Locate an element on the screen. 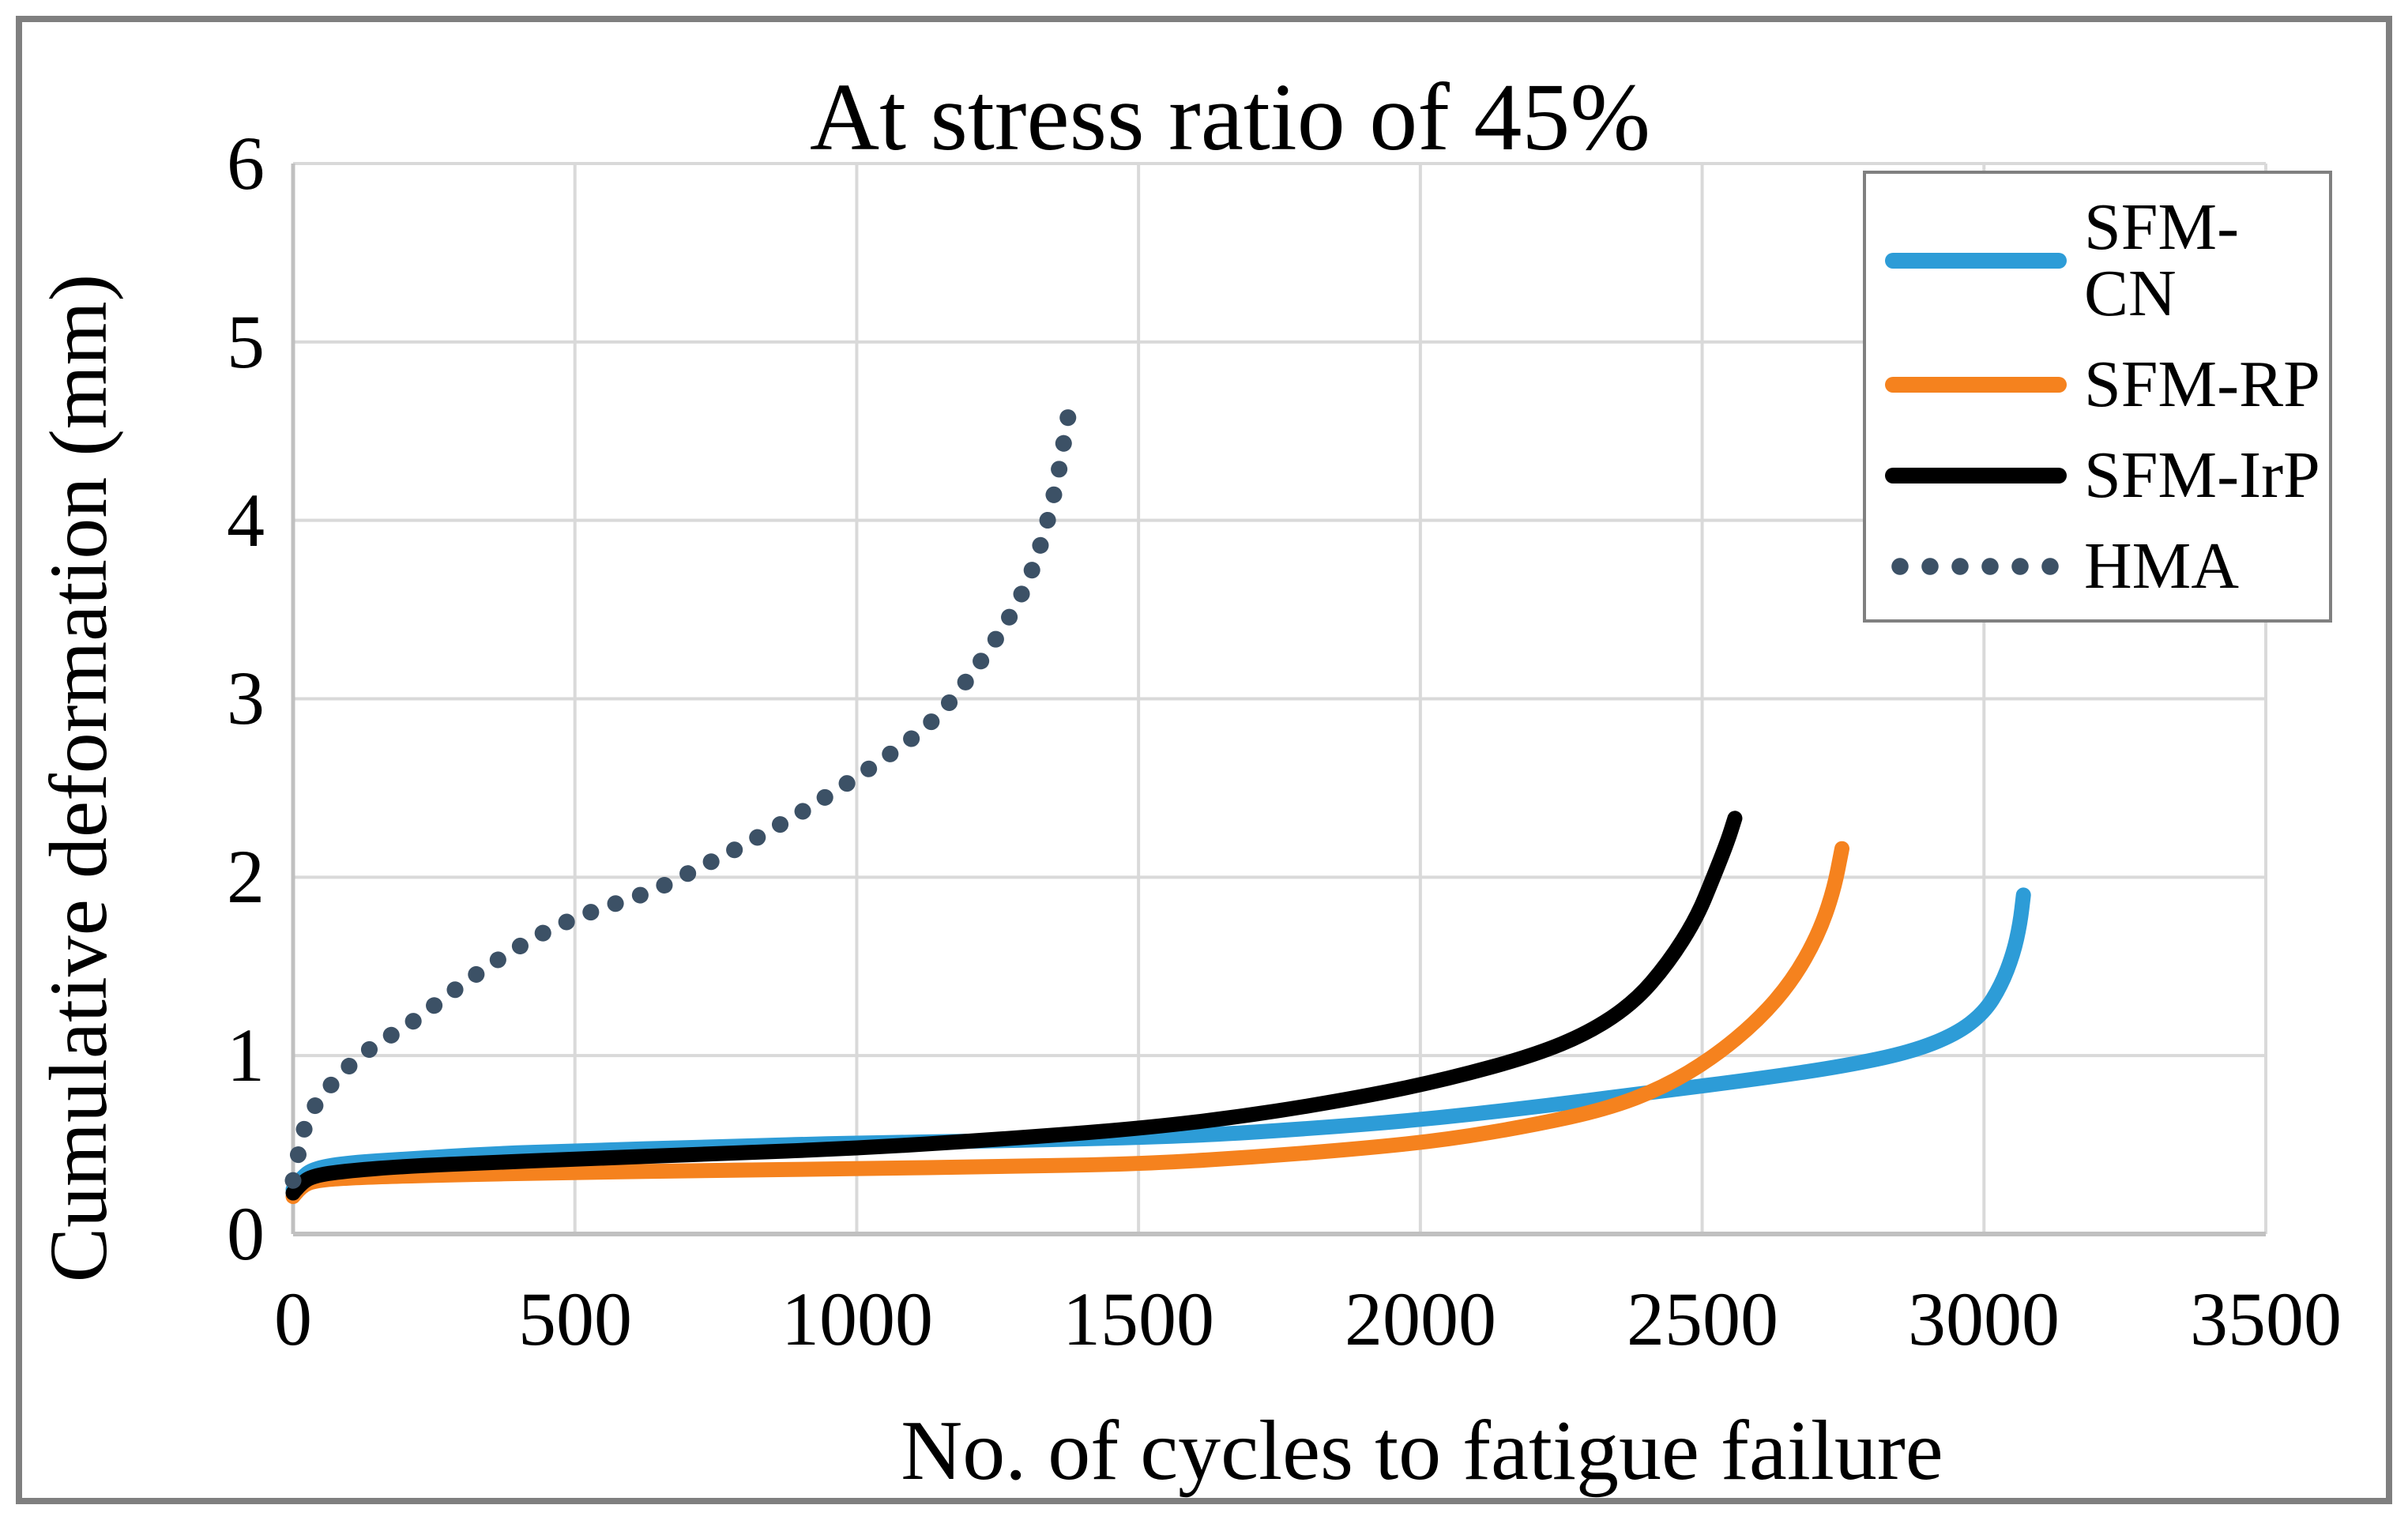 The image size is (2408, 1520). legend-label-hma: HMA is located at coordinates (2162, 566).